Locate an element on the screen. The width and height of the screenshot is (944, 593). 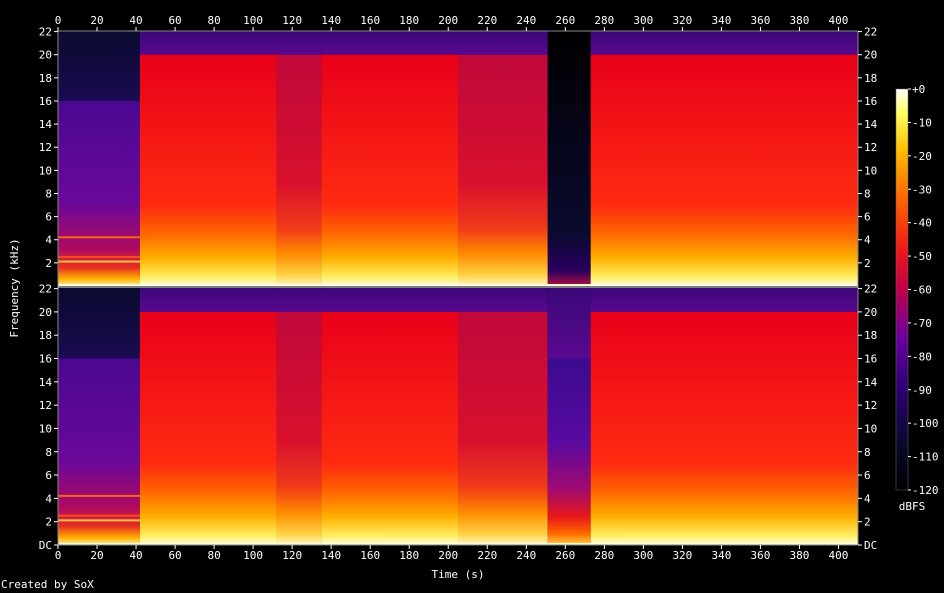
x-tick-label-bottom: 400 is located at coordinates (839, 555).